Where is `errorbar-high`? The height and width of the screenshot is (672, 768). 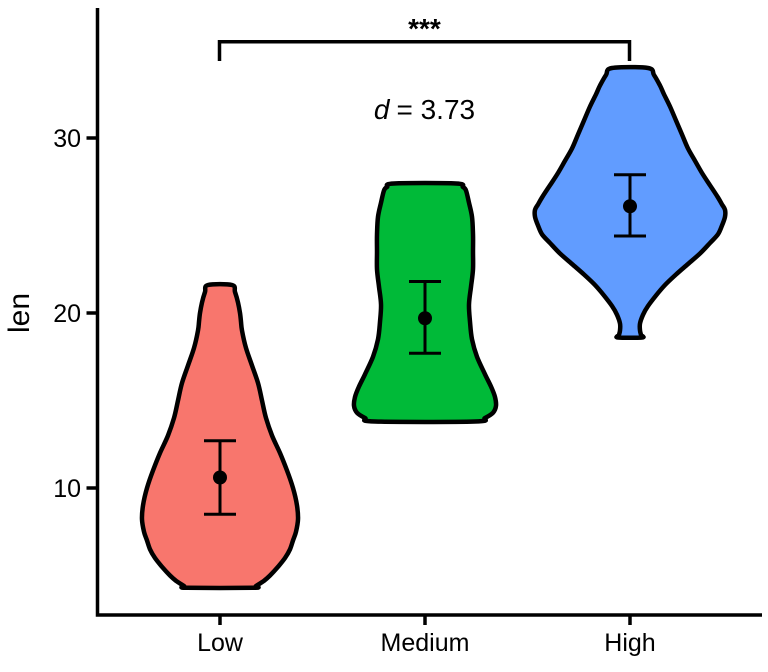
errorbar-high is located at coordinates (630, 205).